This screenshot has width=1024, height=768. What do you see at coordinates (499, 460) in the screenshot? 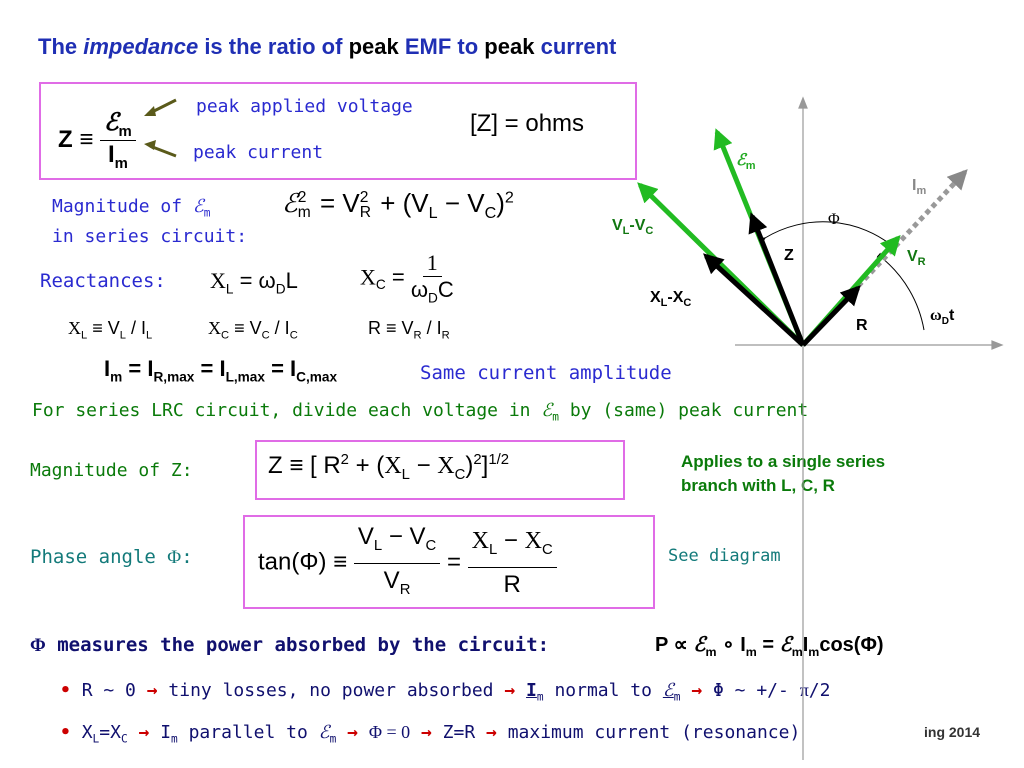
I see `text: 1/2` at bounding box center [499, 460].